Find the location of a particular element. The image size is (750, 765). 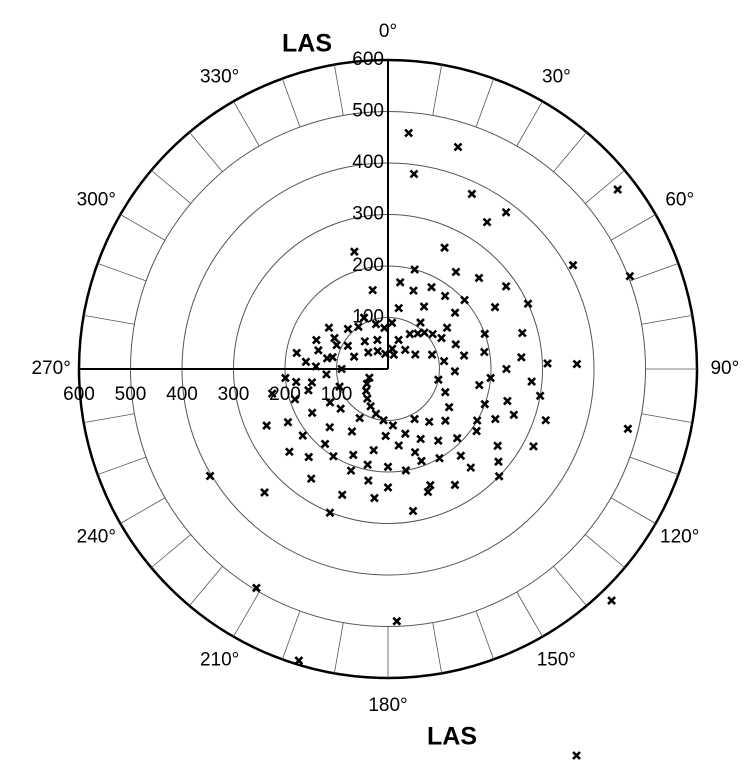

r-tick-label: 200 is located at coordinates (368, 265).